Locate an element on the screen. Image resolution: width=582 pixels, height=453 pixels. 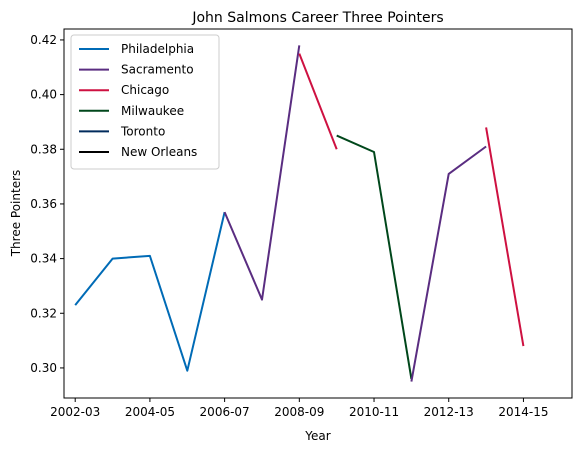
legend-label: Sacramento is located at coordinates (157, 70).